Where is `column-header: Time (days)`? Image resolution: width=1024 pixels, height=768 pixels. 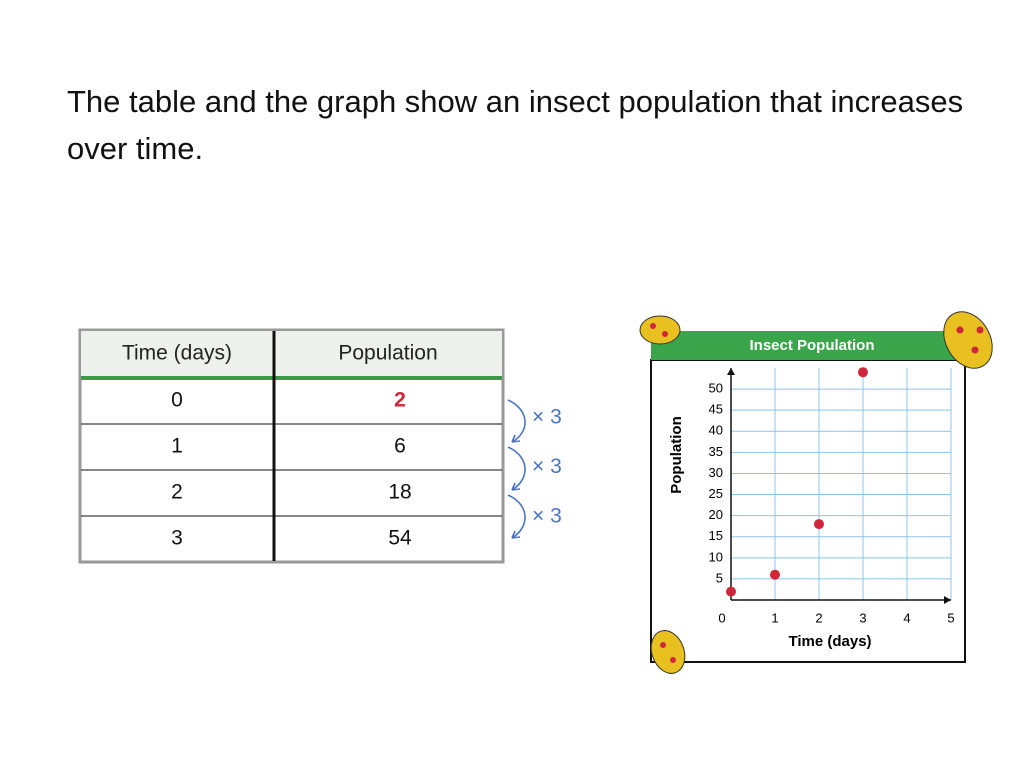
column-header: Time (days) is located at coordinates (177, 353).